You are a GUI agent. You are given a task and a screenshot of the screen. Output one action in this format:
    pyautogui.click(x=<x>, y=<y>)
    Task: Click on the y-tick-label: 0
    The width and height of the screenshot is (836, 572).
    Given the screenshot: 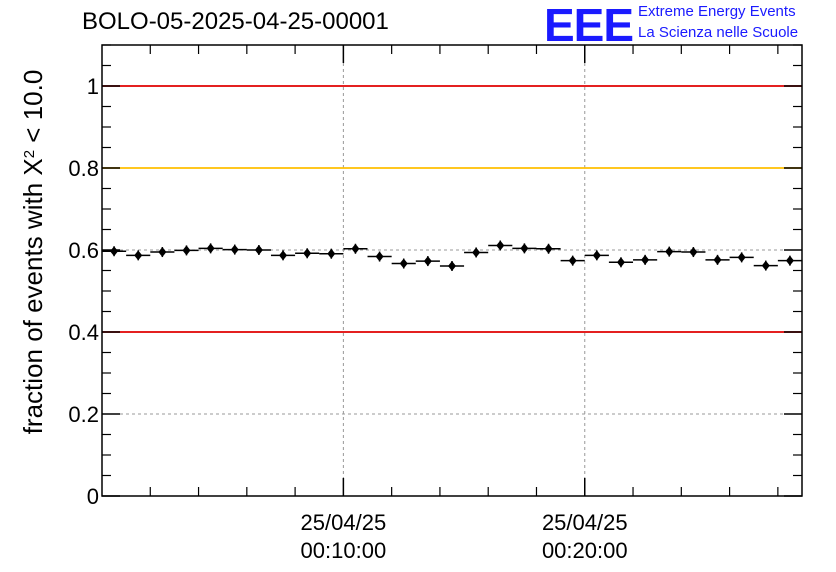 What is the action you would take?
    pyautogui.click(x=93, y=496)
    